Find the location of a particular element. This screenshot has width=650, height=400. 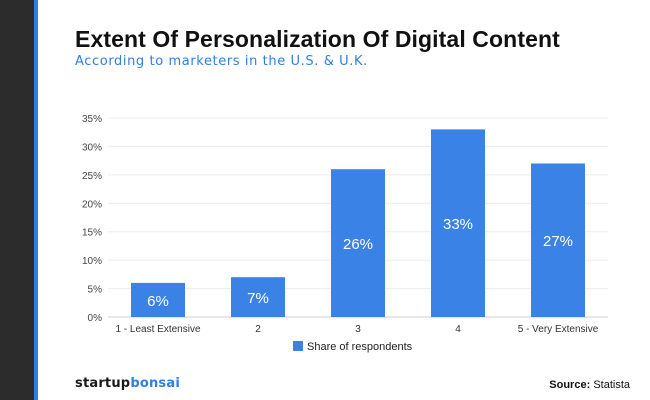

legend-label: Share of respondents is located at coordinates (360, 347).